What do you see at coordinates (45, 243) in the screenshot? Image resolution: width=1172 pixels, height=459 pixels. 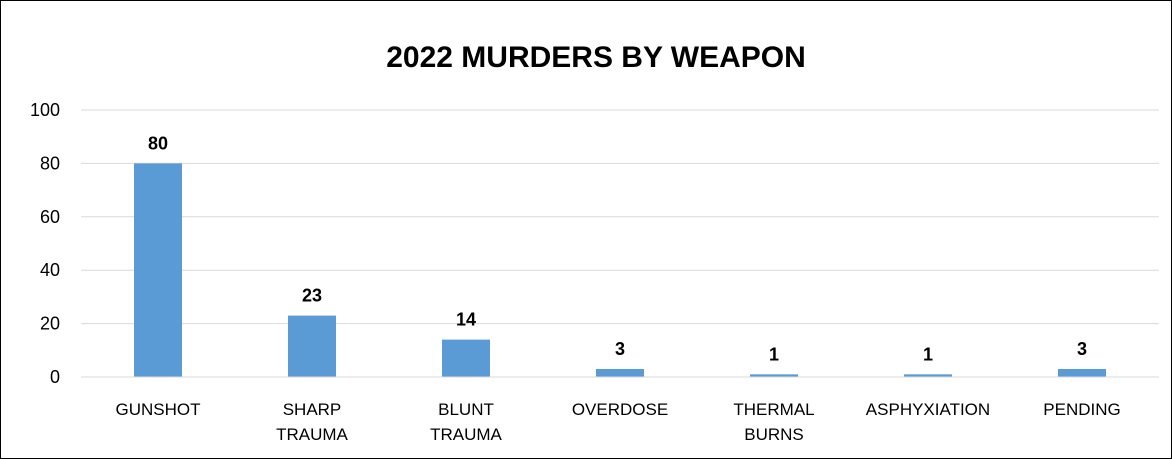 I see `y-axis-ticks: 0 20 40 60 80 100` at bounding box center [45, 243].